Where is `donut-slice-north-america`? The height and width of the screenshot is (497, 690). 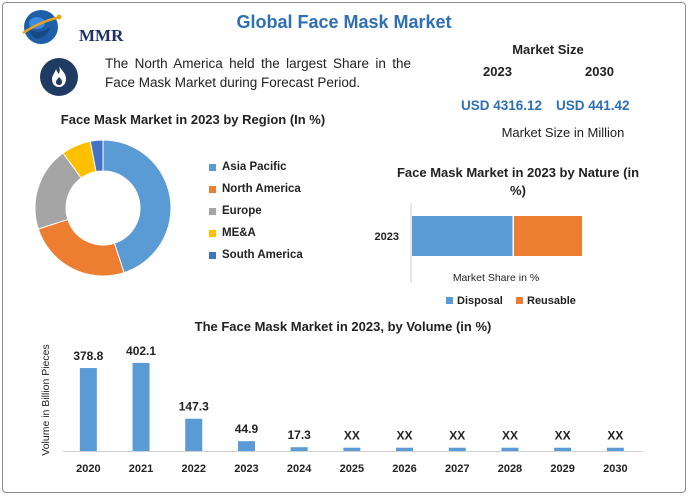 donut-slice-north-america is located at coordinates (81, 247).